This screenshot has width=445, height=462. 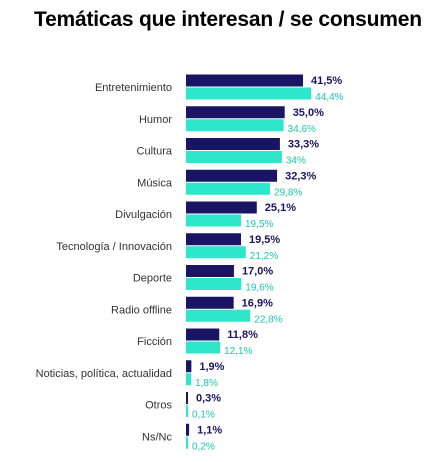 What do you see at coordinates (154, 342) in the screenshot?
I see `category-label: Ficción` at bounding box center [154, 342].